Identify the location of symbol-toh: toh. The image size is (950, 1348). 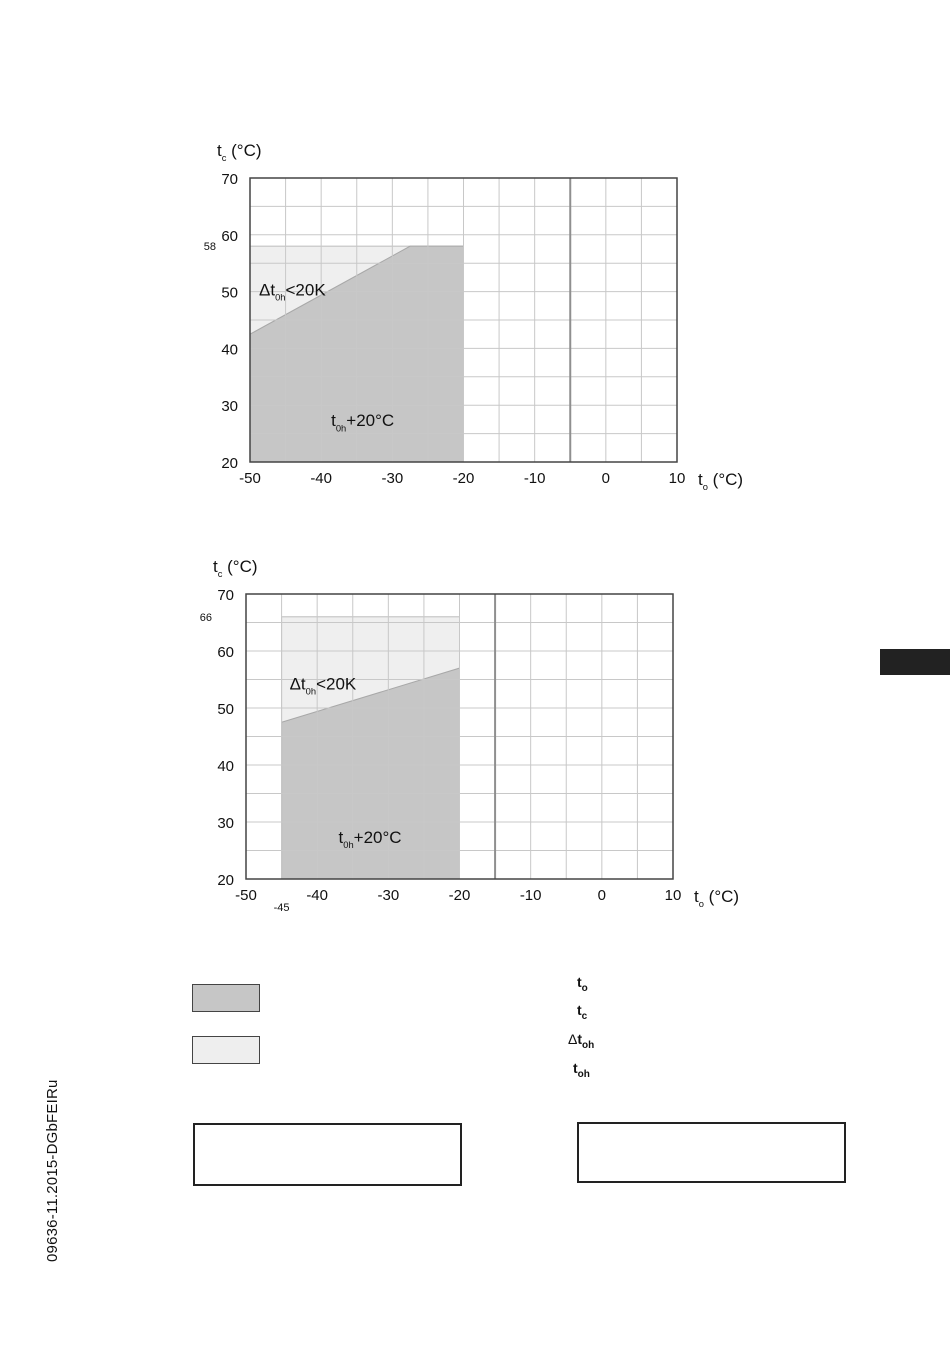
(581, 1070).